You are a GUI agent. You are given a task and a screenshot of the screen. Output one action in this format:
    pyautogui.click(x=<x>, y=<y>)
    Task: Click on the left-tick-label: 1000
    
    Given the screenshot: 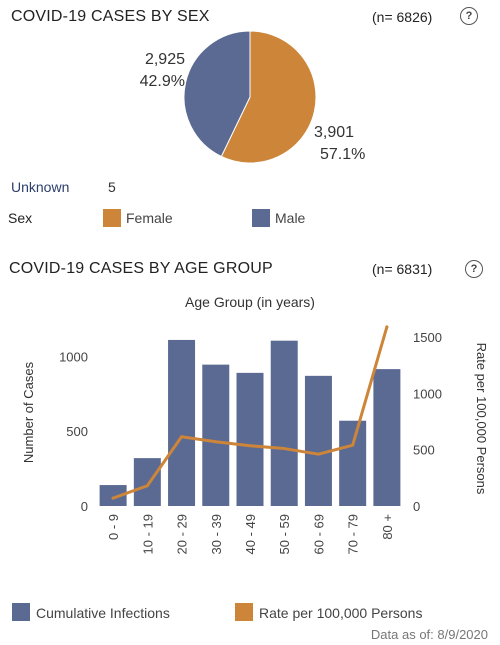 What is the action you would take?
    pyautogui.click(x=73, y=356)
    